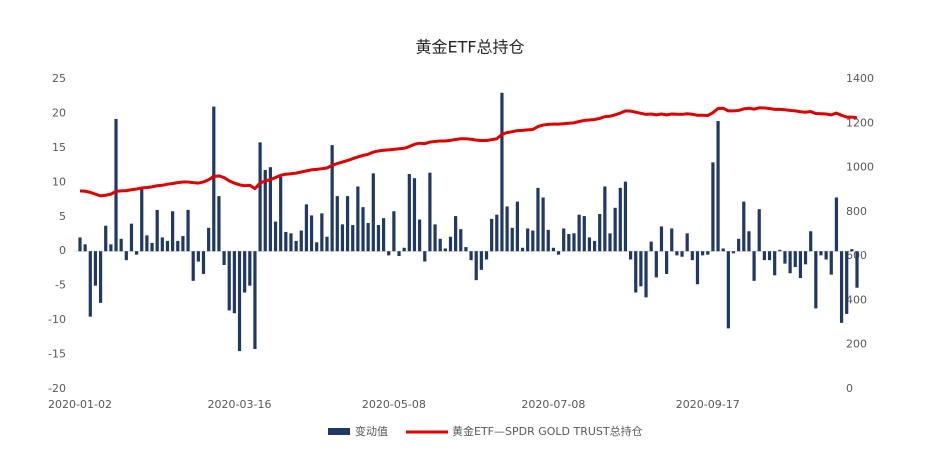 The image size is (939, 476). I want to click on y2-tick-label: 200, so click(856, 344).